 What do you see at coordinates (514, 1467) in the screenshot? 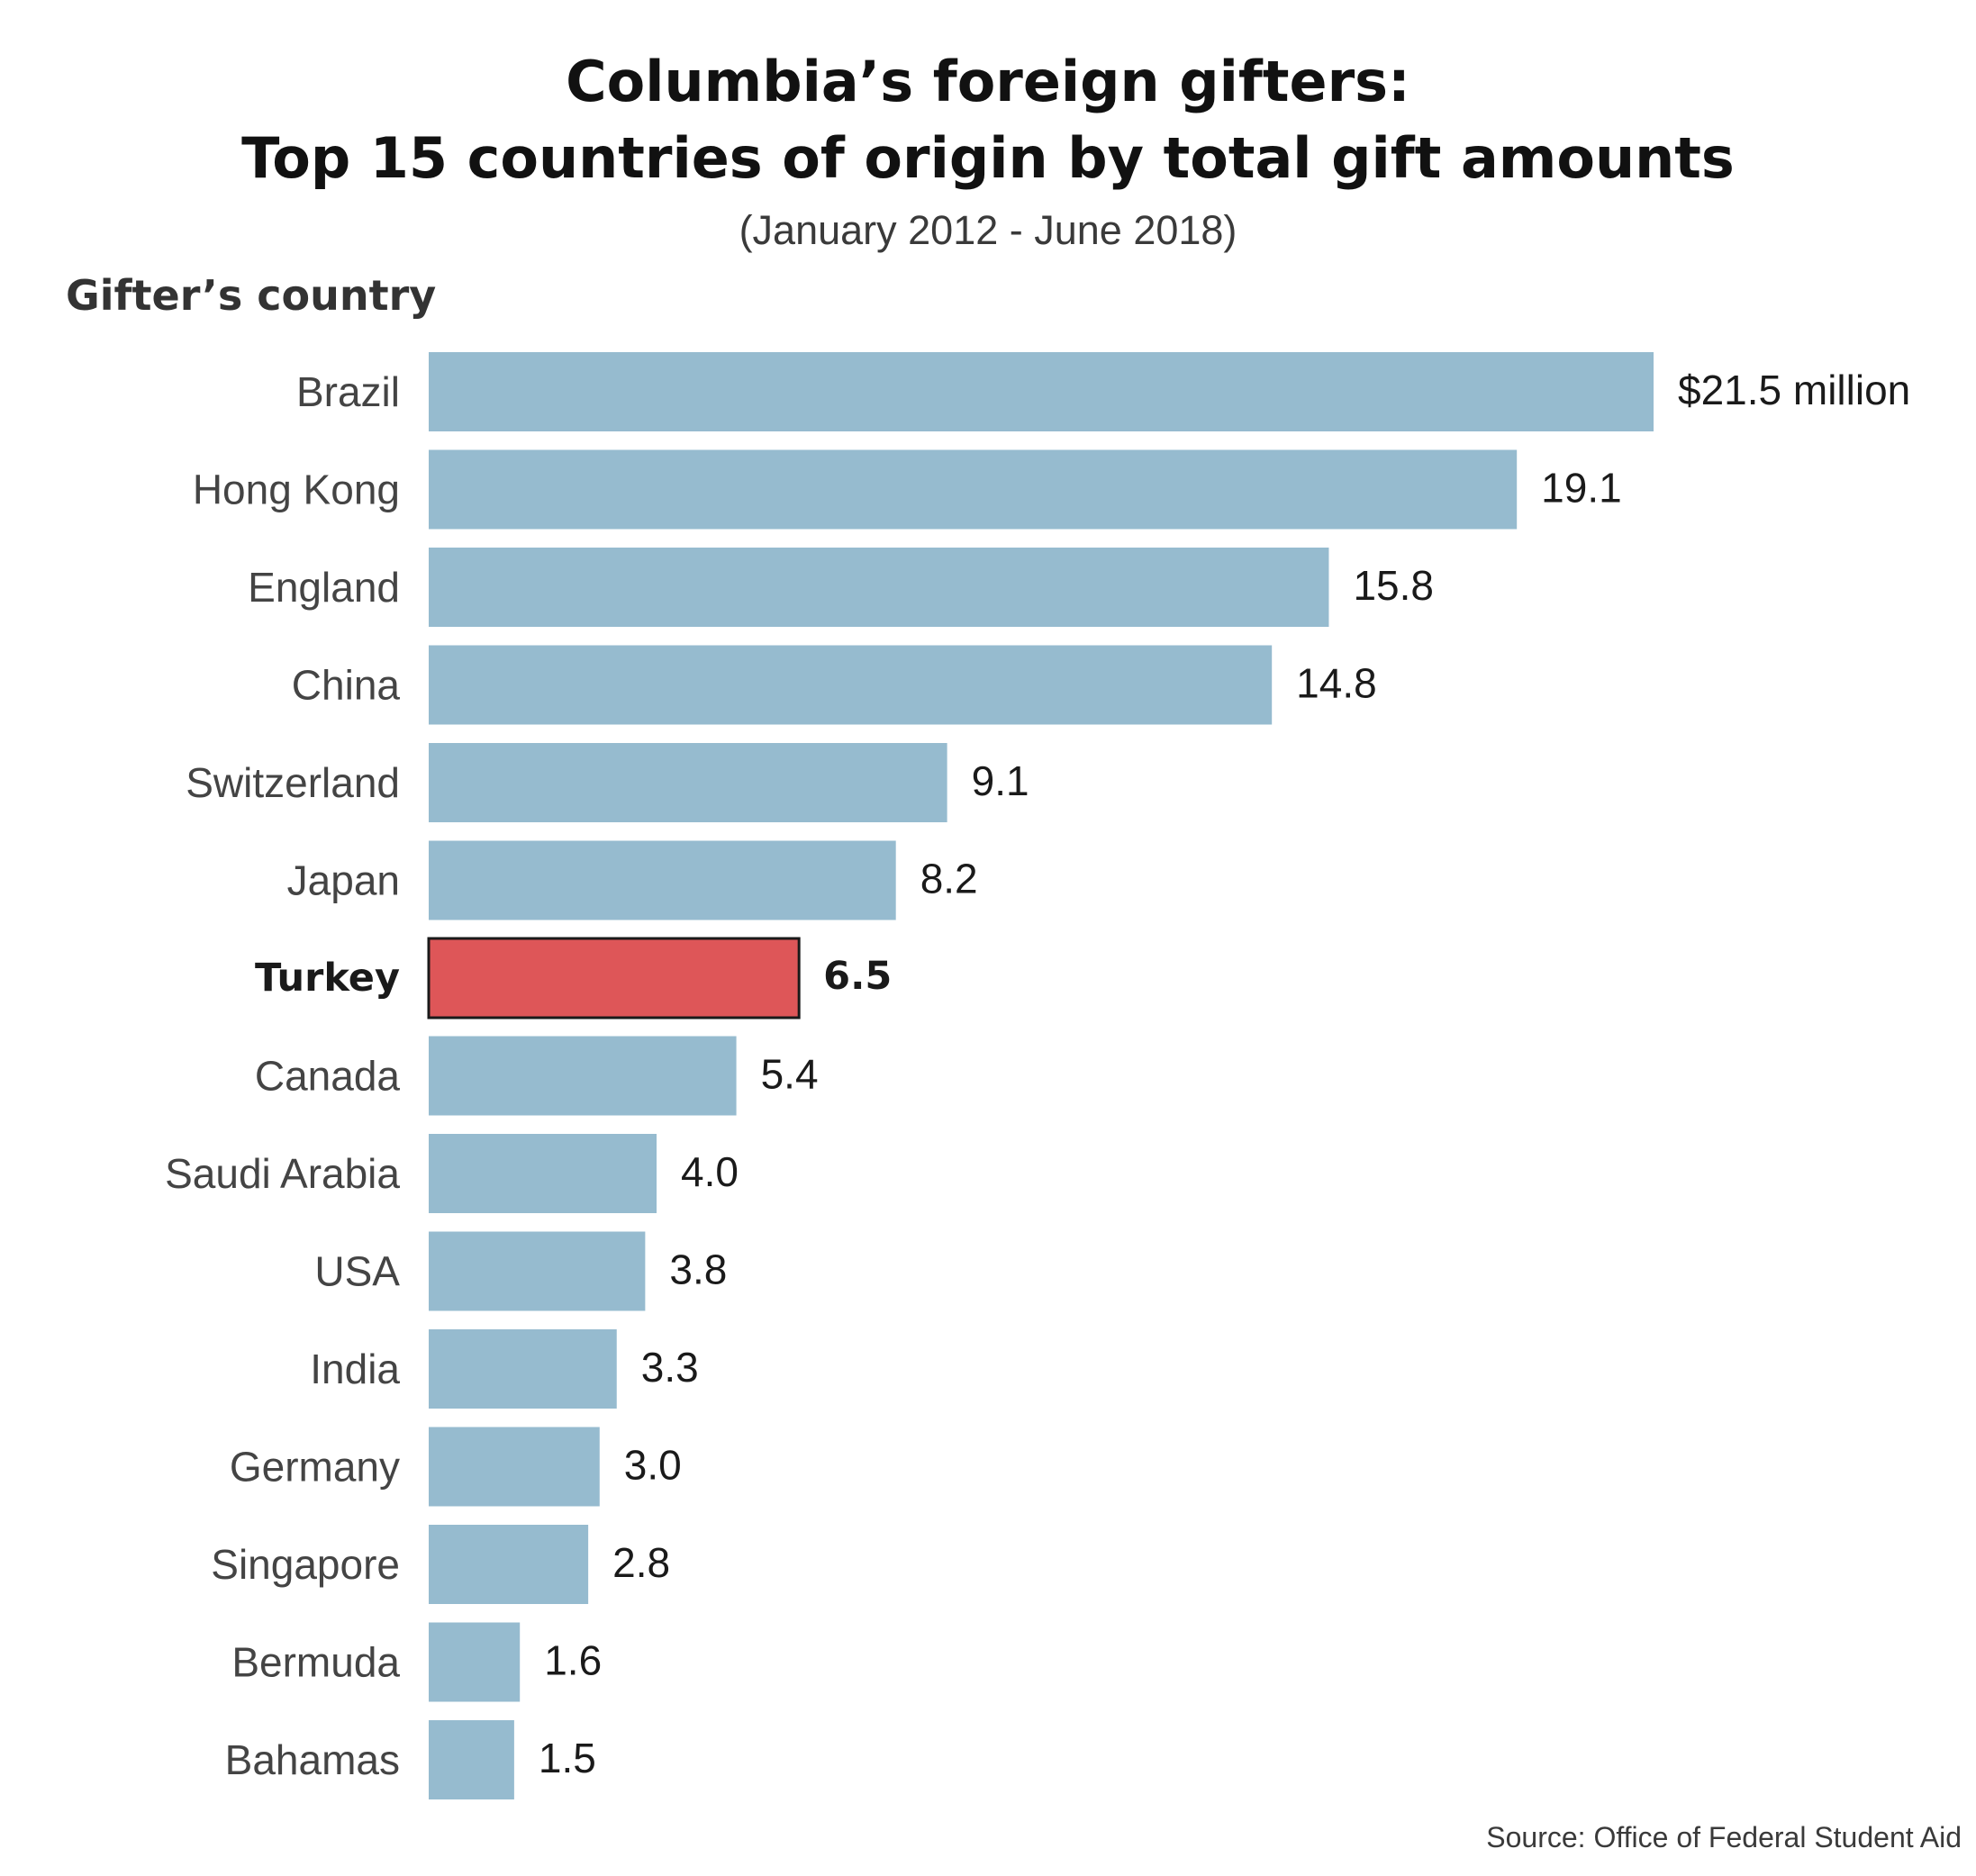
I see `bar-germany` at bounding box center [514, 1467].